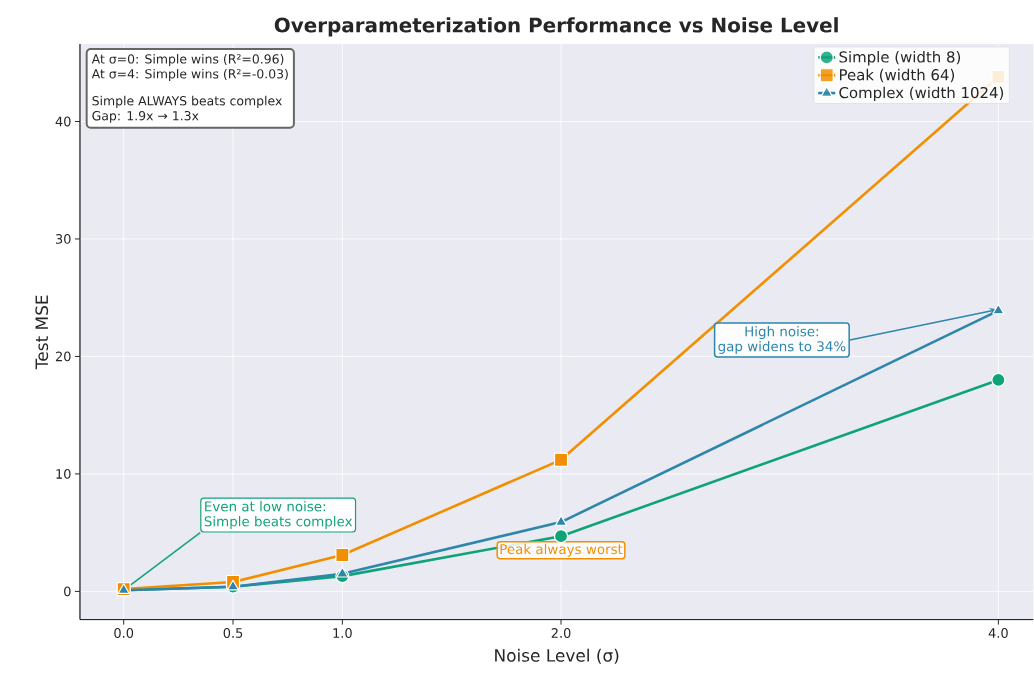 Image resolution: width=1034 pixels, height=685 pixels. I want to click on annotation: High noise:, so click(782, 333).